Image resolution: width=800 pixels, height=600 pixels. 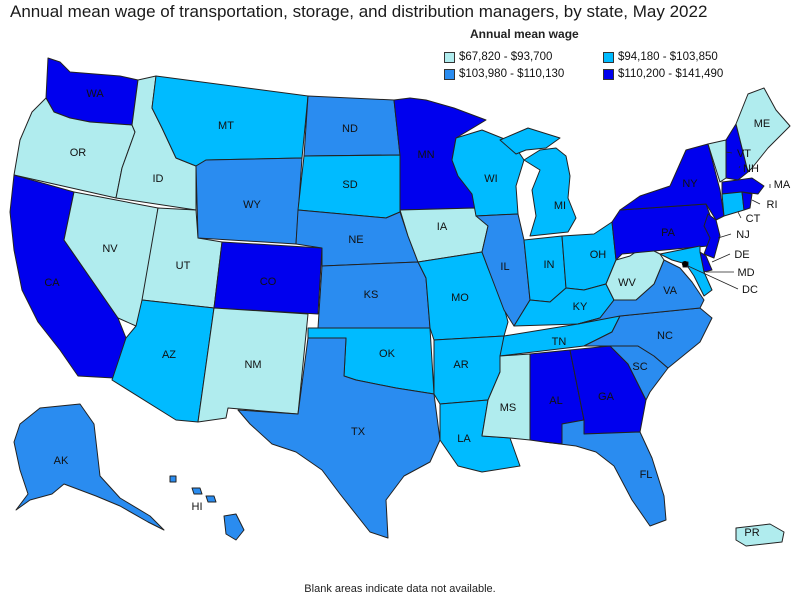 I want to click on state-label-dc: DC, so click(x=750, y=290).